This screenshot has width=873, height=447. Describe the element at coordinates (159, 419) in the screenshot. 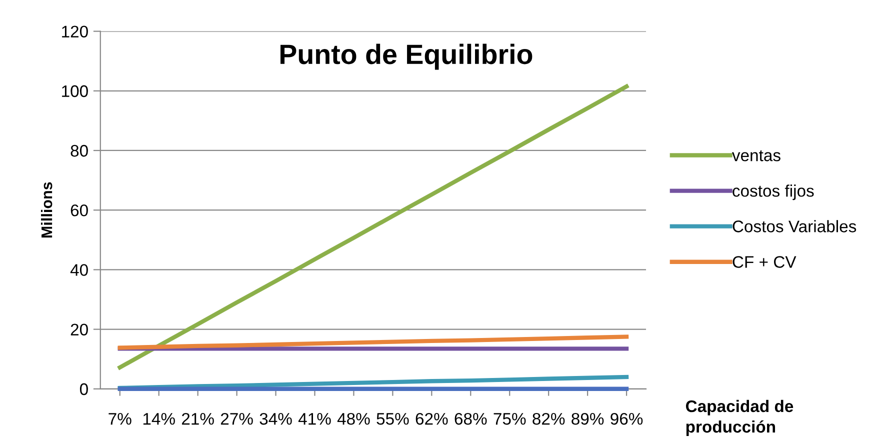

I see `x-tick-label: 14%` at that location.